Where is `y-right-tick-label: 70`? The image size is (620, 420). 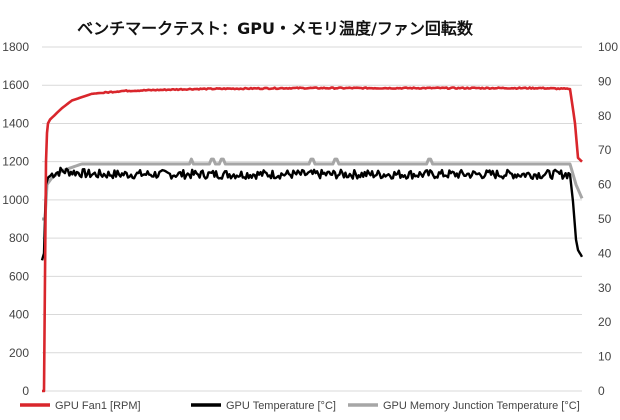 y-right-tick-label: 70 is located at coordinates (605, 150).